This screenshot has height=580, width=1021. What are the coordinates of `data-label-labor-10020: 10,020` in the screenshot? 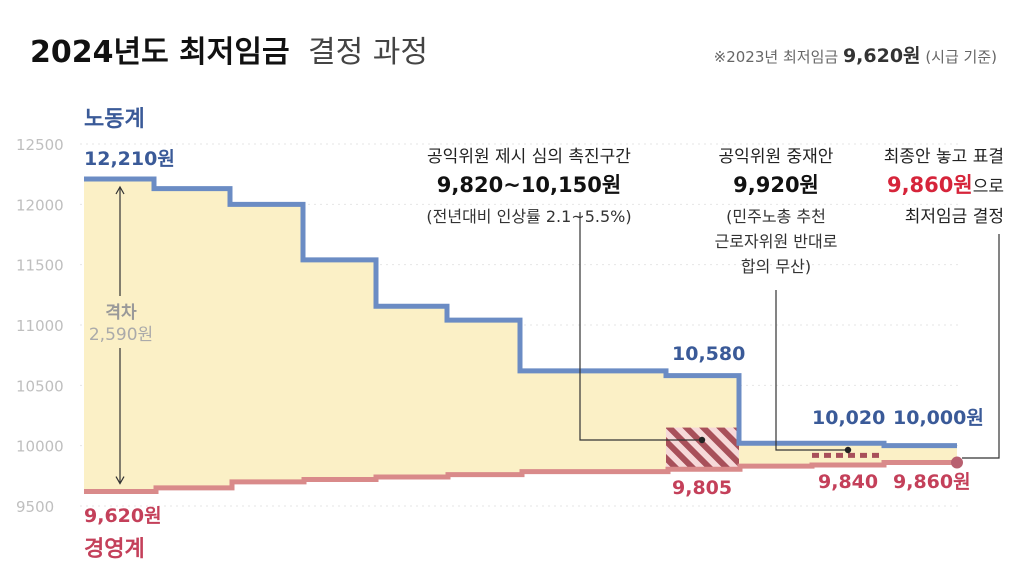 It's located at (848, 418).